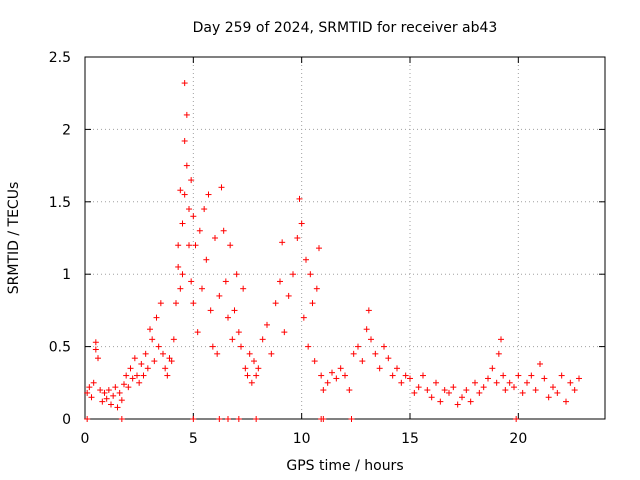  What do you see at coordinates (66, 130) in the screenshot?
I see `y-tick-label: 2` at bounding box center [66, 130].